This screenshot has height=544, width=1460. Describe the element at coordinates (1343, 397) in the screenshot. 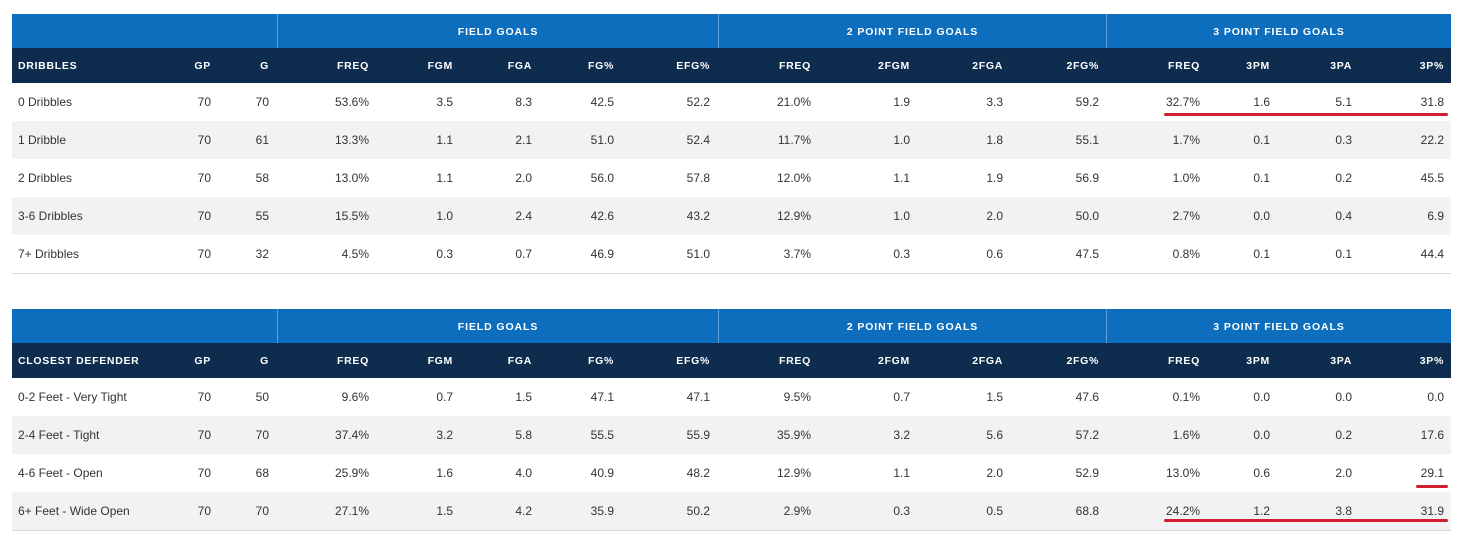

I see `cell-3pa: 0.0` at that location.